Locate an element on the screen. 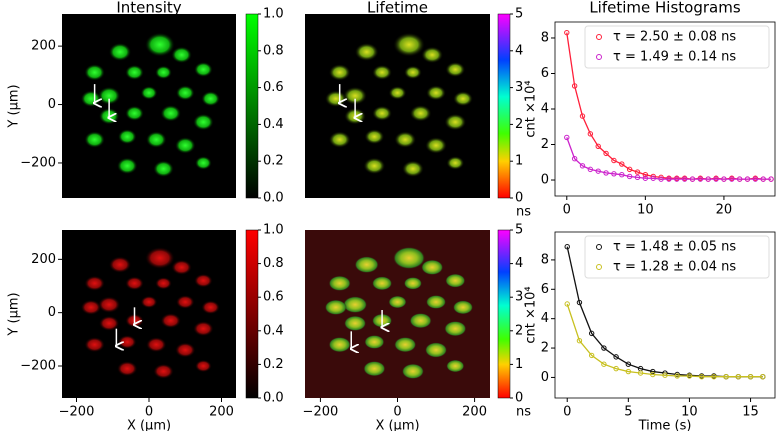  colorbar is located at coordinates (504, 106).